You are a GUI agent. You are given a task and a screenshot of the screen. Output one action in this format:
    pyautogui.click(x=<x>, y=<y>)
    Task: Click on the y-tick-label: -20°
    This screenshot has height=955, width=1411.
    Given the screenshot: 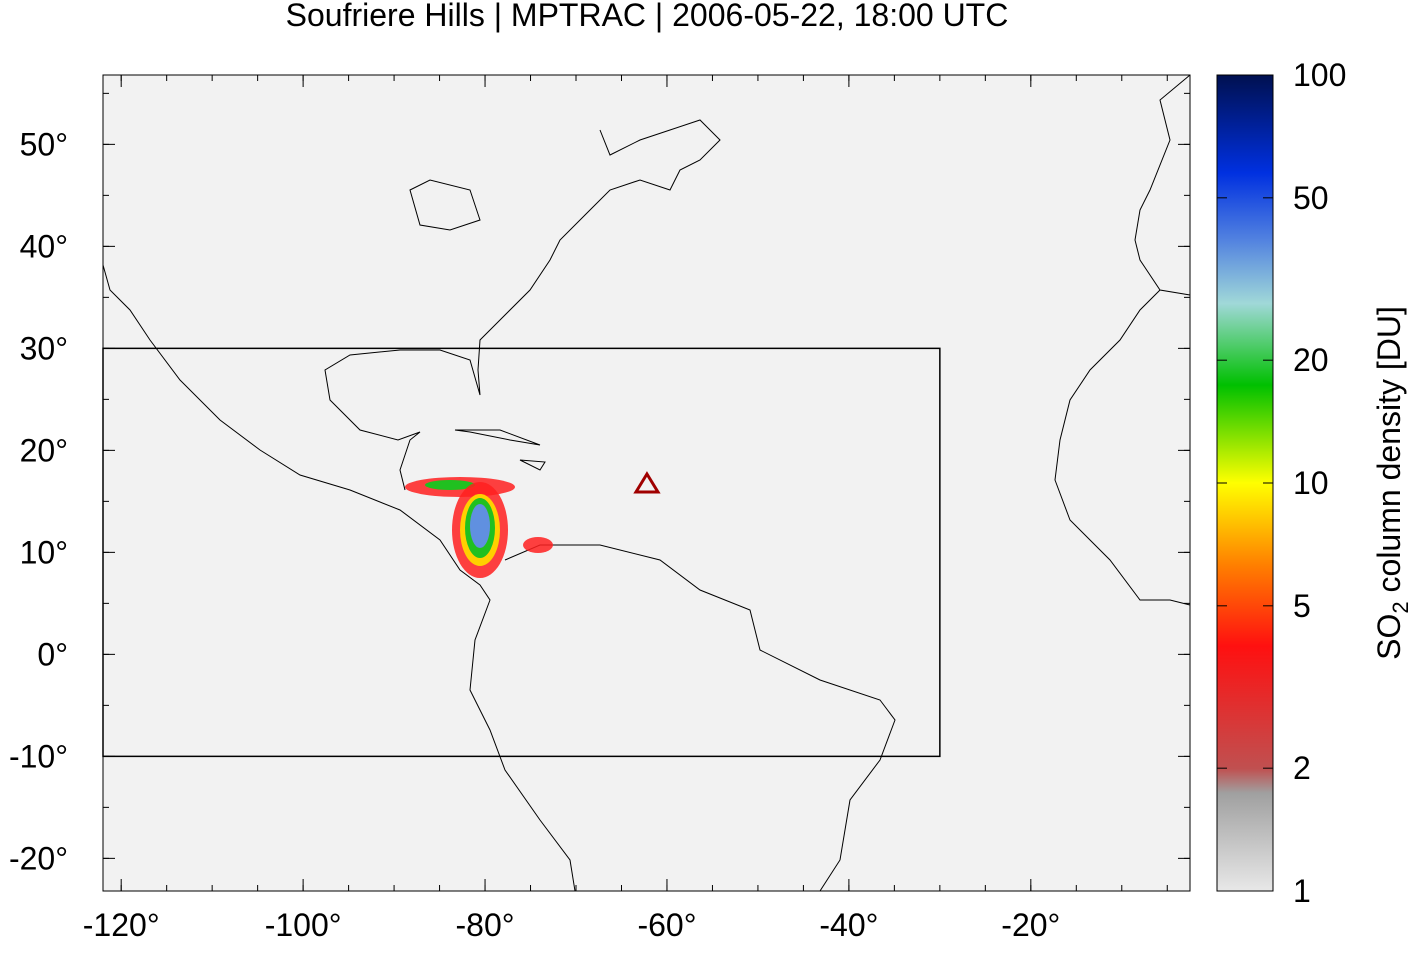 What is the action you would take?
    pyautogui.click(x=38, y=858)
    